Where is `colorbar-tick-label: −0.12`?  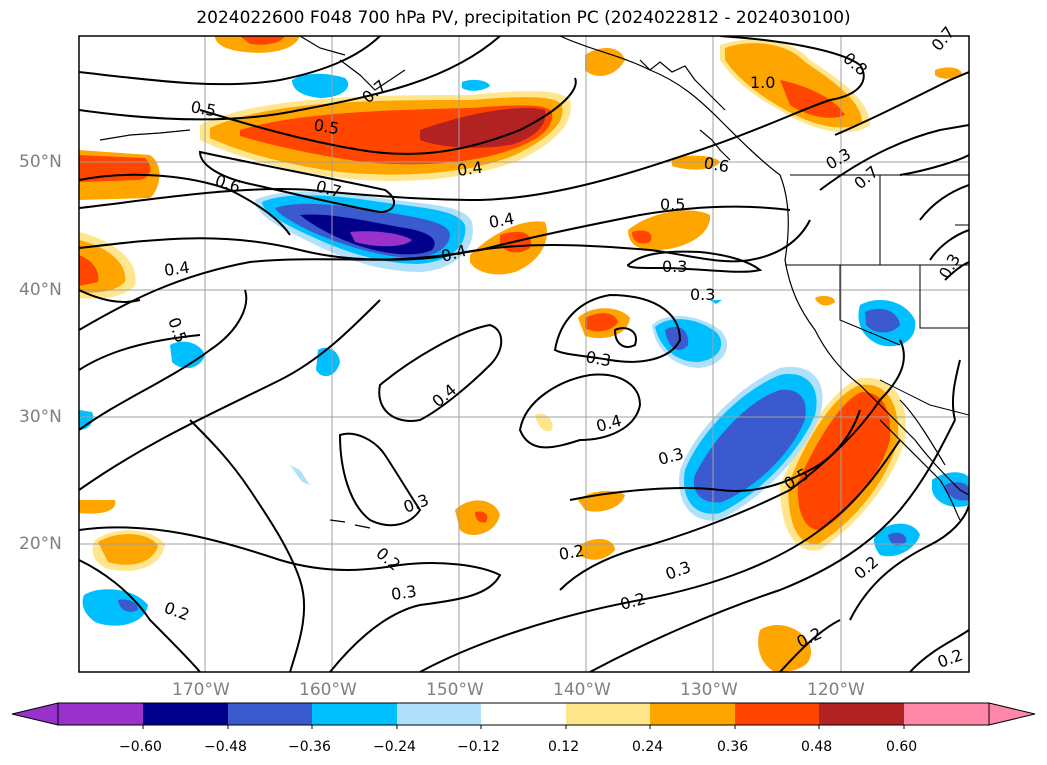 colorbar-tick-label: −0.12 is located at coordinates (478, 747).